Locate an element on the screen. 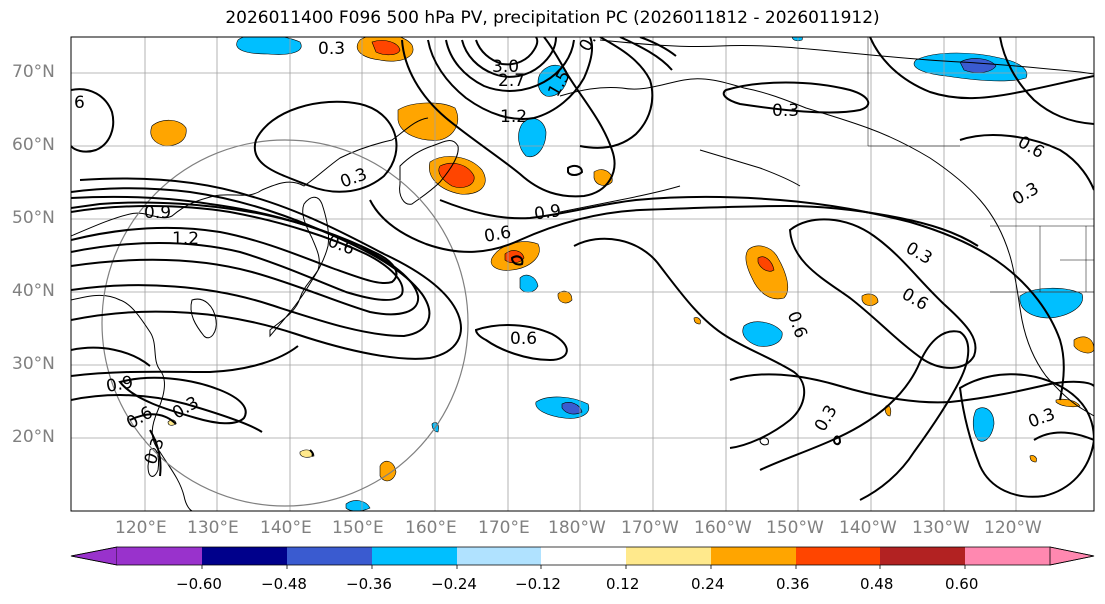  coastline-arctic is located at coordinates (846, 57).